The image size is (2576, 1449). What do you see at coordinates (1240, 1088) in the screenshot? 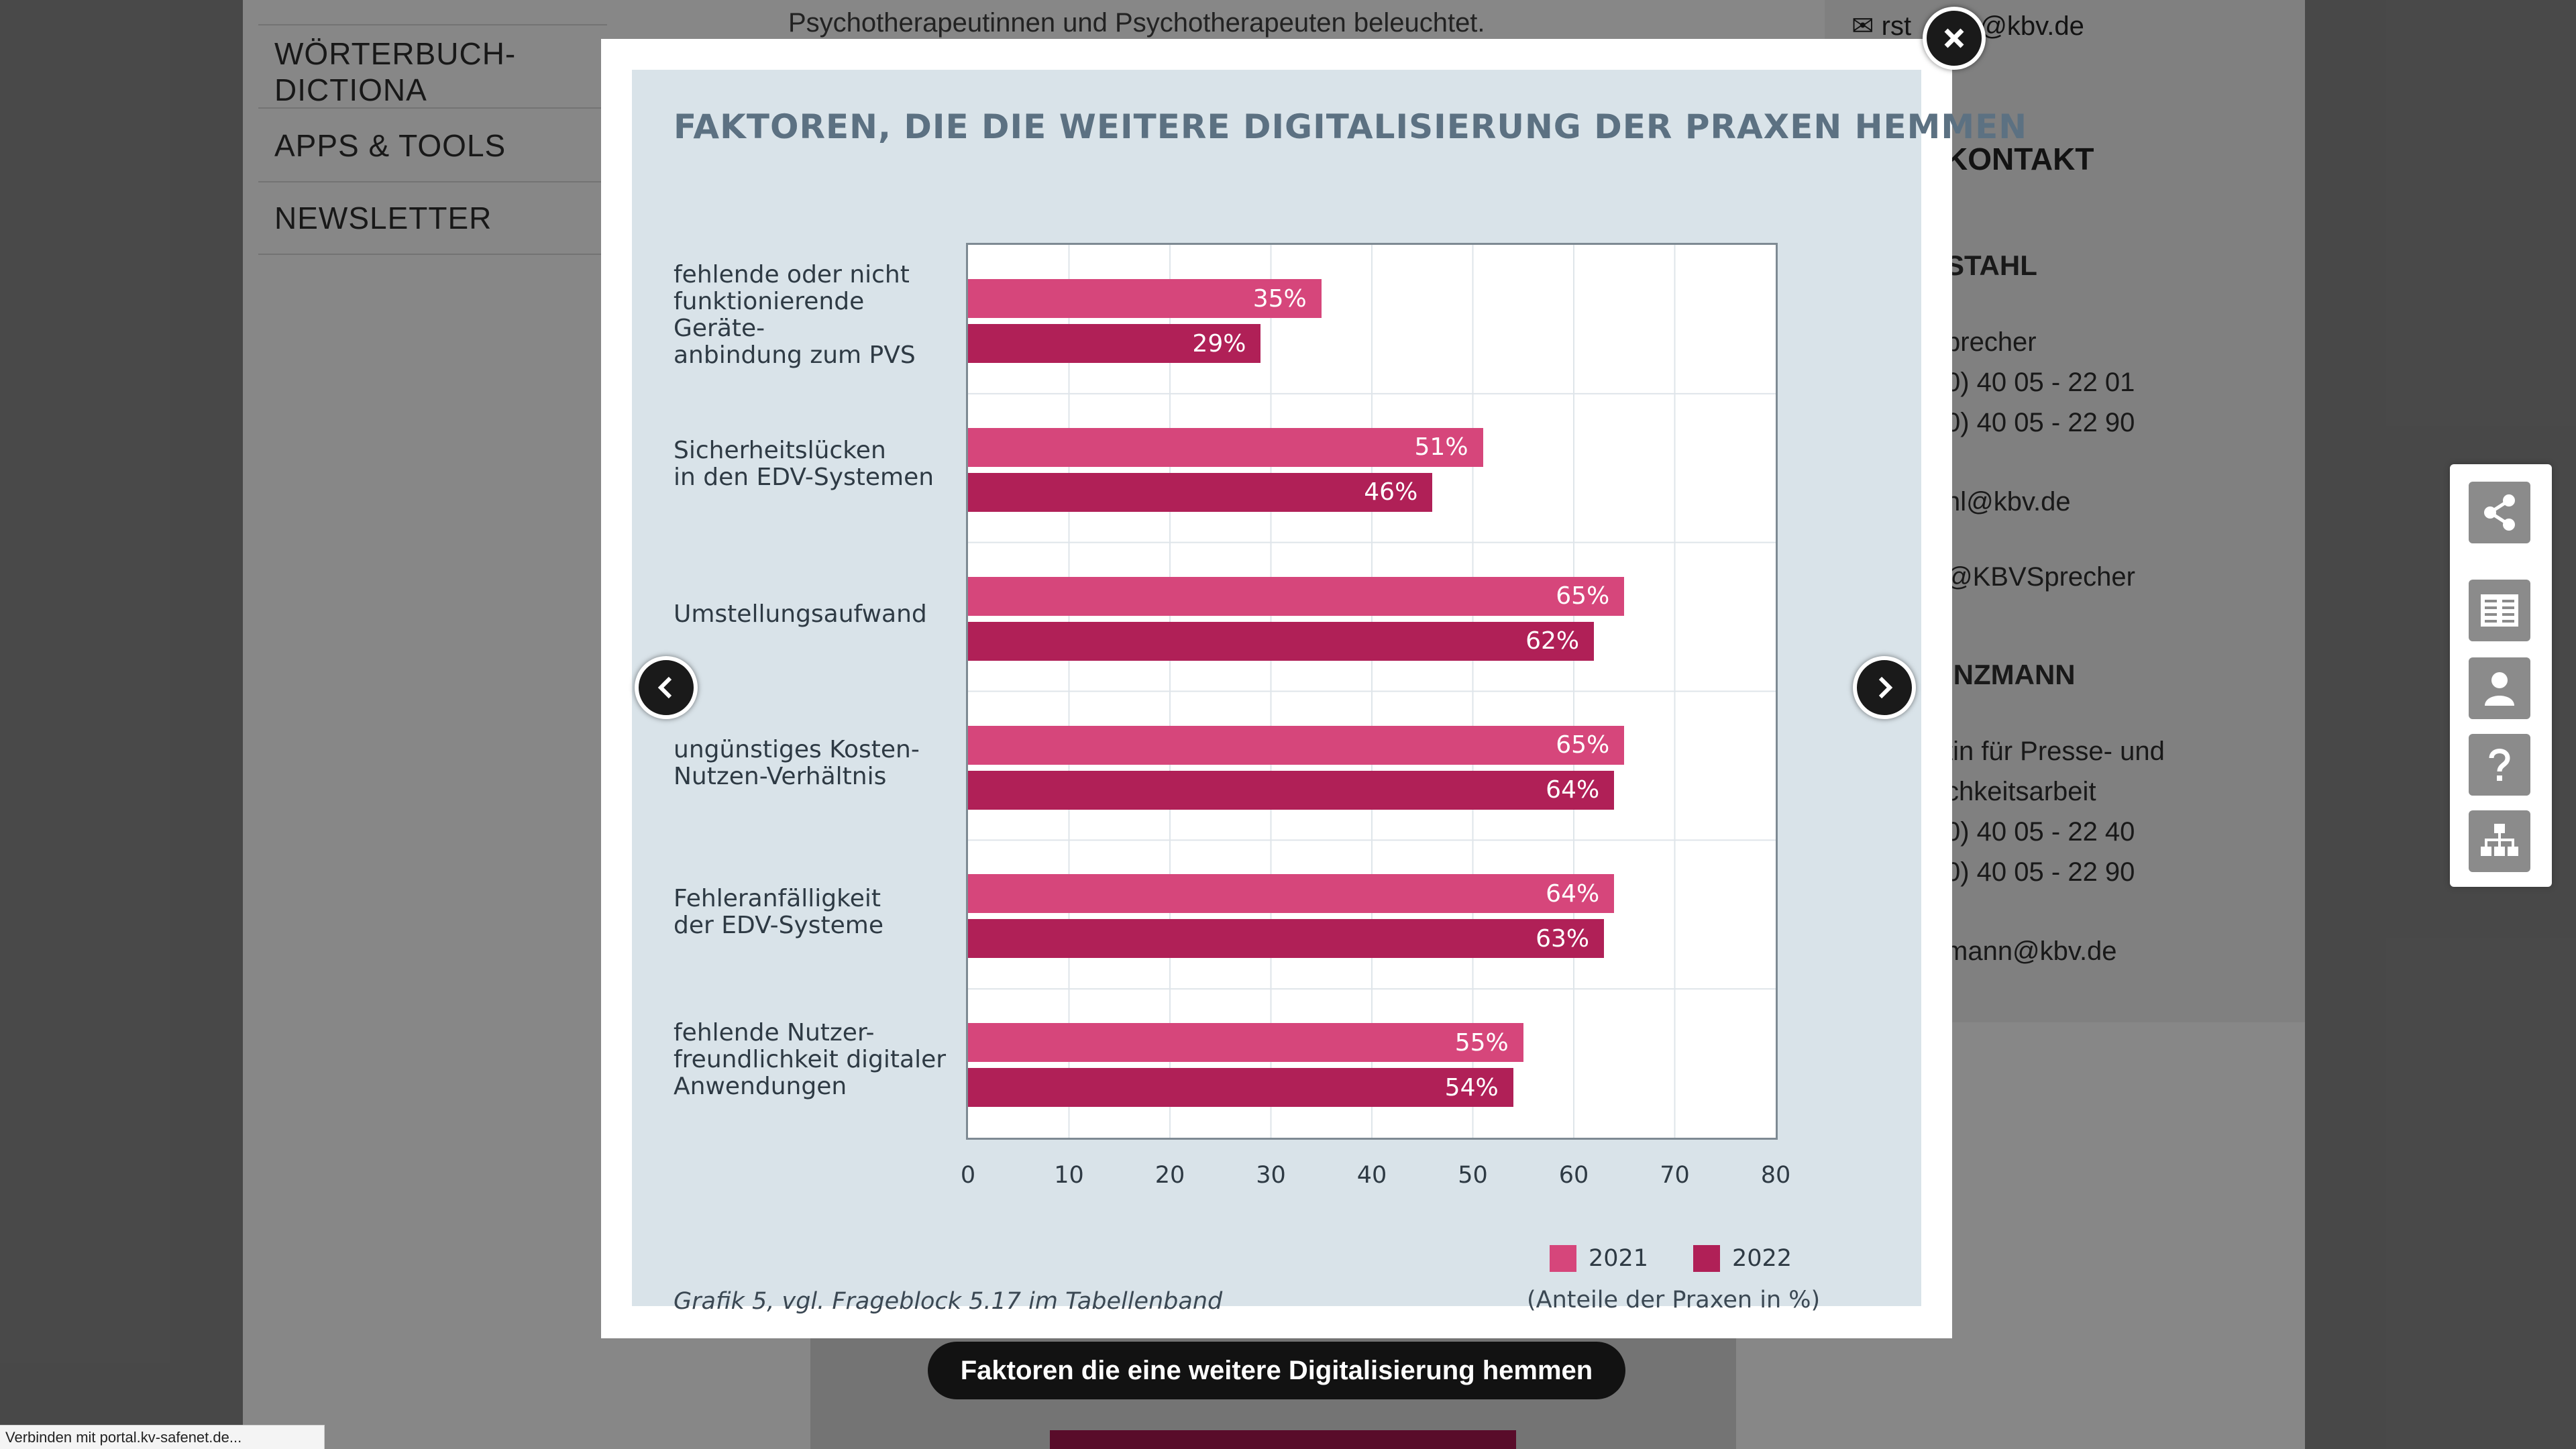
I see `bar-2022: 54%` at bounding box center [1240, 1088].